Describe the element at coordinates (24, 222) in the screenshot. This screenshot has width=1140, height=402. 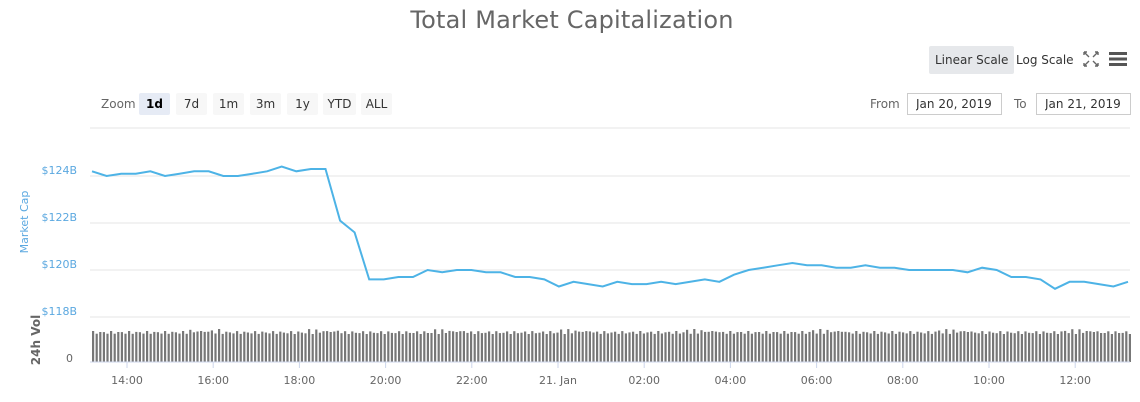
I see `y-axis-title: Market Cap` at that location.